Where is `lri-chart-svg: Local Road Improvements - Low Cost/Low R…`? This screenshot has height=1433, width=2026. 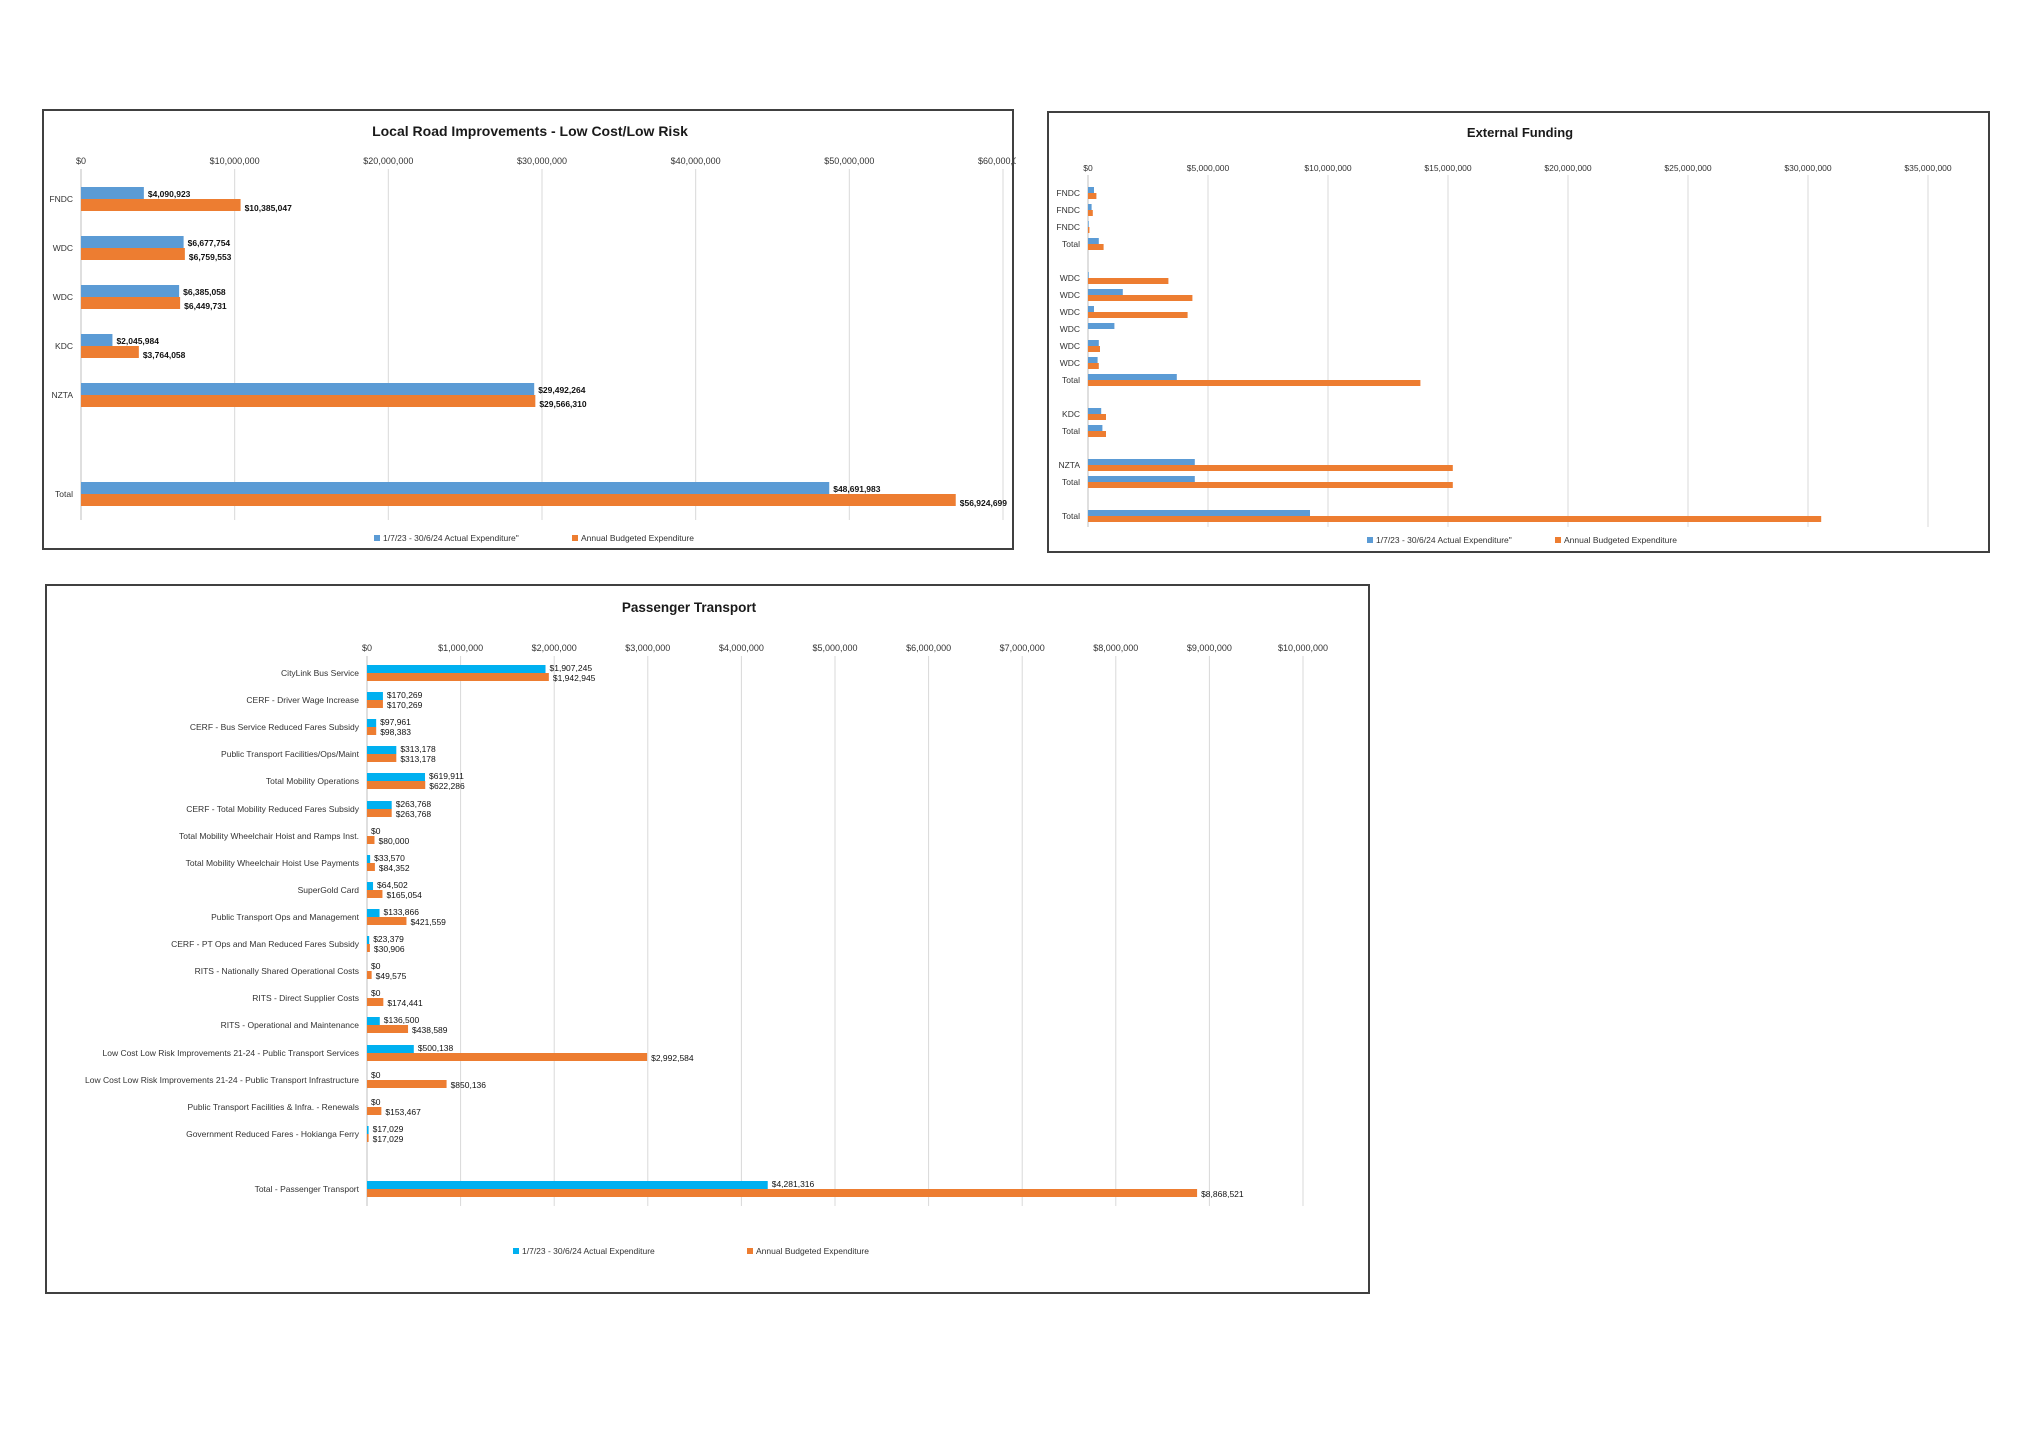 lri-chart-svg: Local Road Improvements - Low Cost/Low R… is located at coordinates (532, 333).